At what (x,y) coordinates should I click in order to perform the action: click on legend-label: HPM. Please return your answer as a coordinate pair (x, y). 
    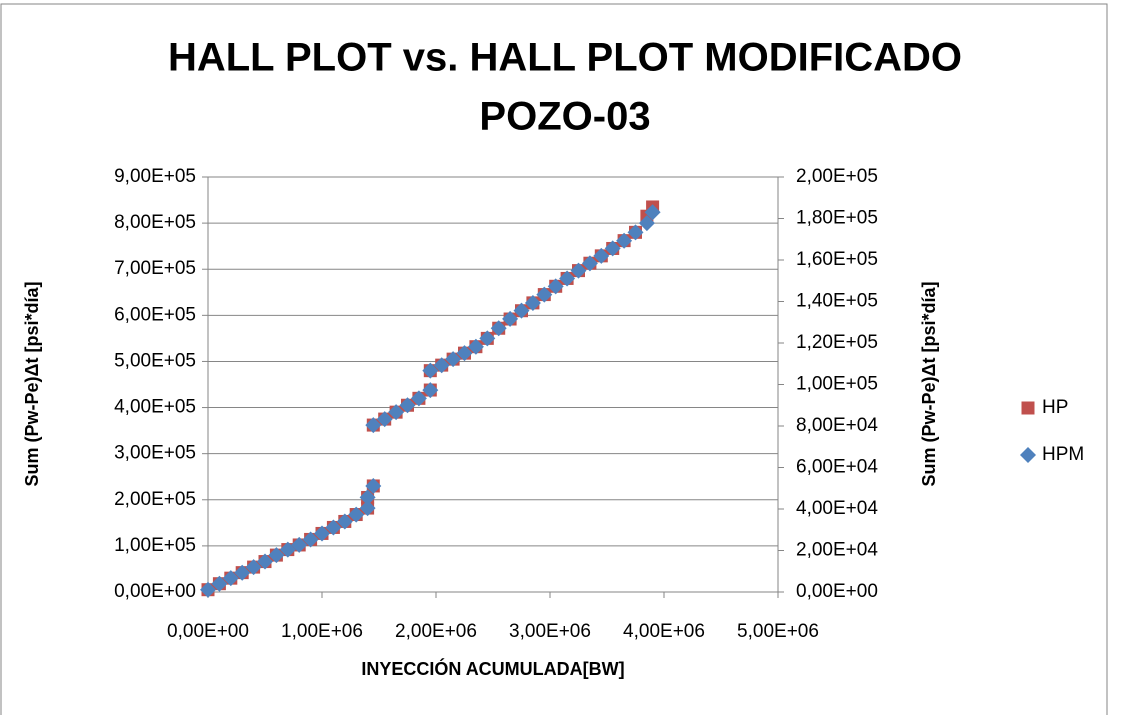
    Looking at the image, I should click on (1063, 454).